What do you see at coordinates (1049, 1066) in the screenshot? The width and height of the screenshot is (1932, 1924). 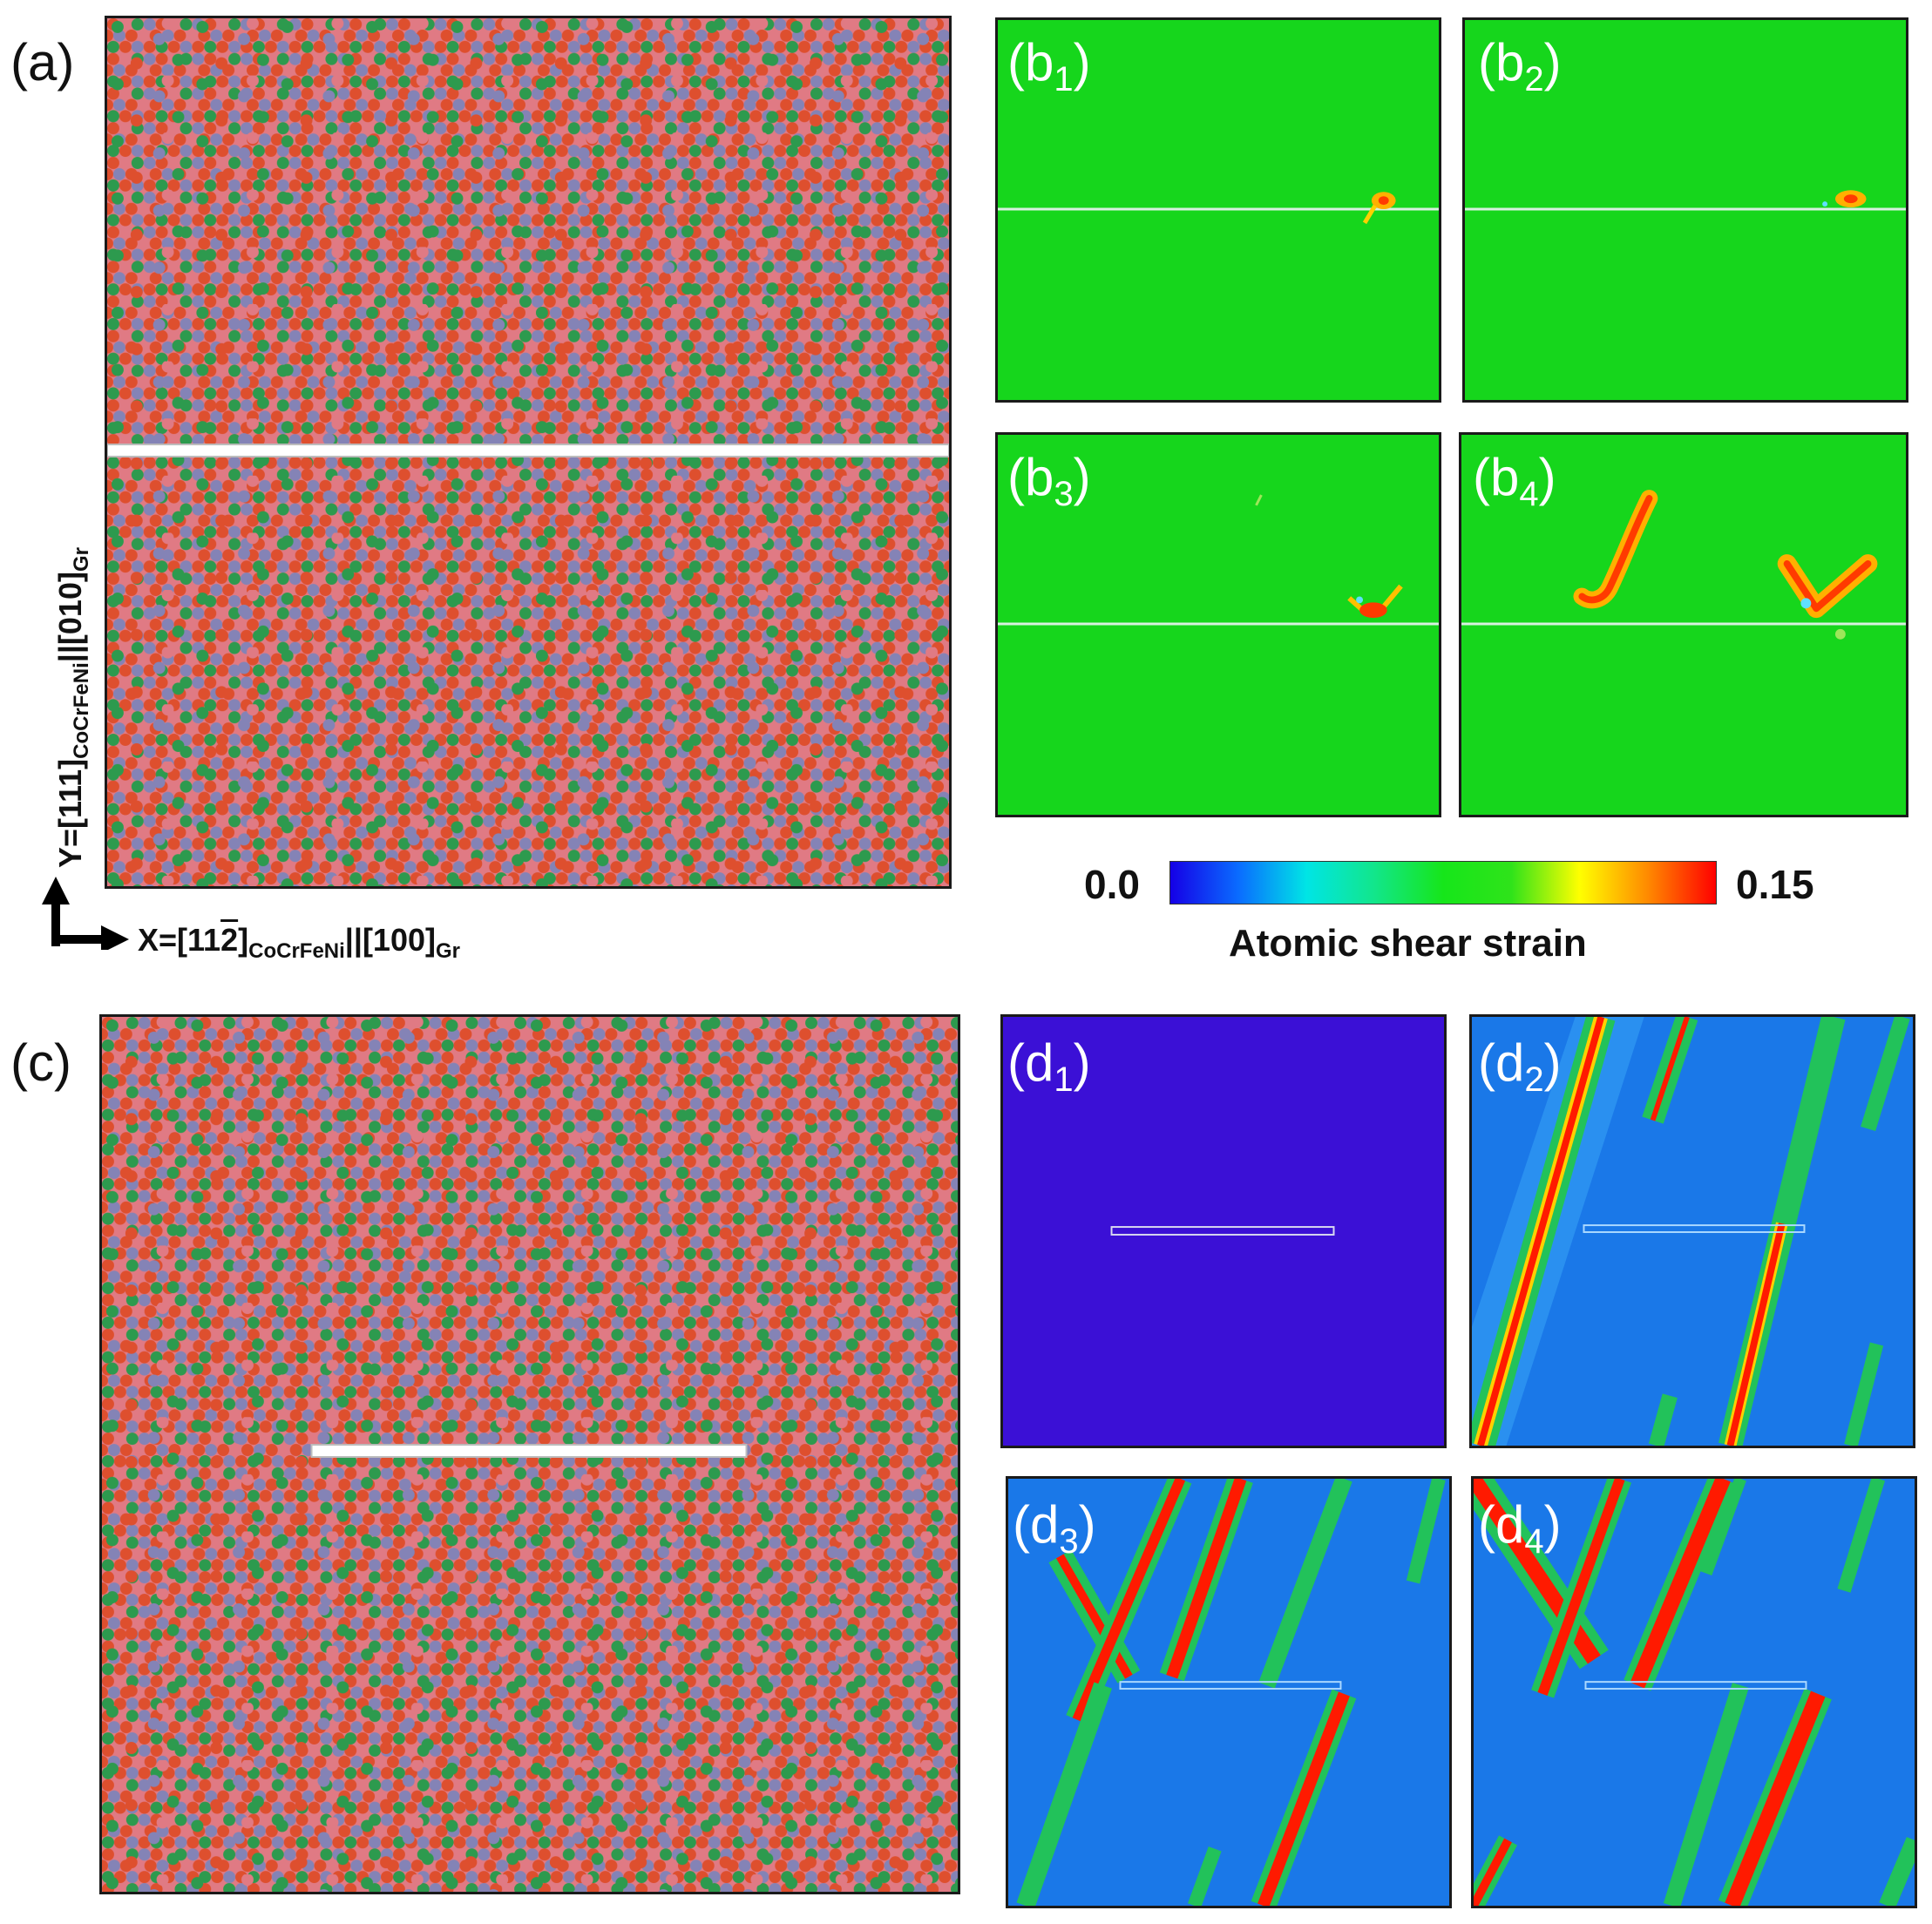 I see `panel-label-d1: (d1)` at bounding box center [1049, 1066].